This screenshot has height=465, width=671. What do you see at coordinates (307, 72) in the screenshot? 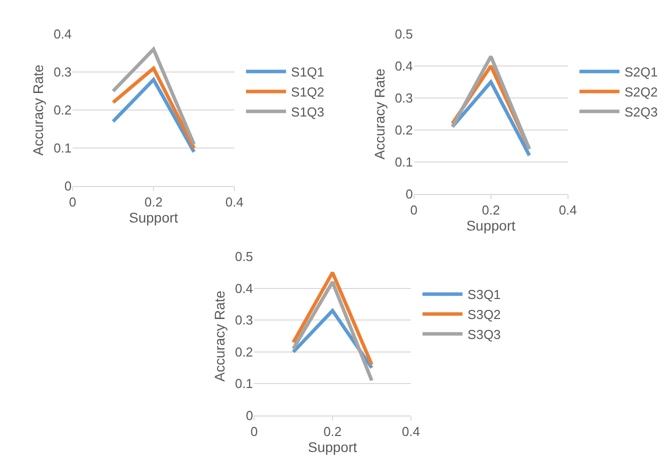
I see `legend-label: S1Q1` at bounding box center [307, 72].